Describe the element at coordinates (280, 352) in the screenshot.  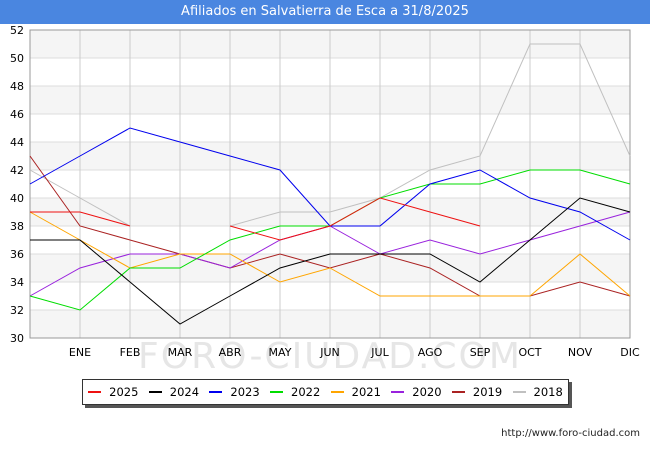
I see `x-tick-label: MAY` at that location.